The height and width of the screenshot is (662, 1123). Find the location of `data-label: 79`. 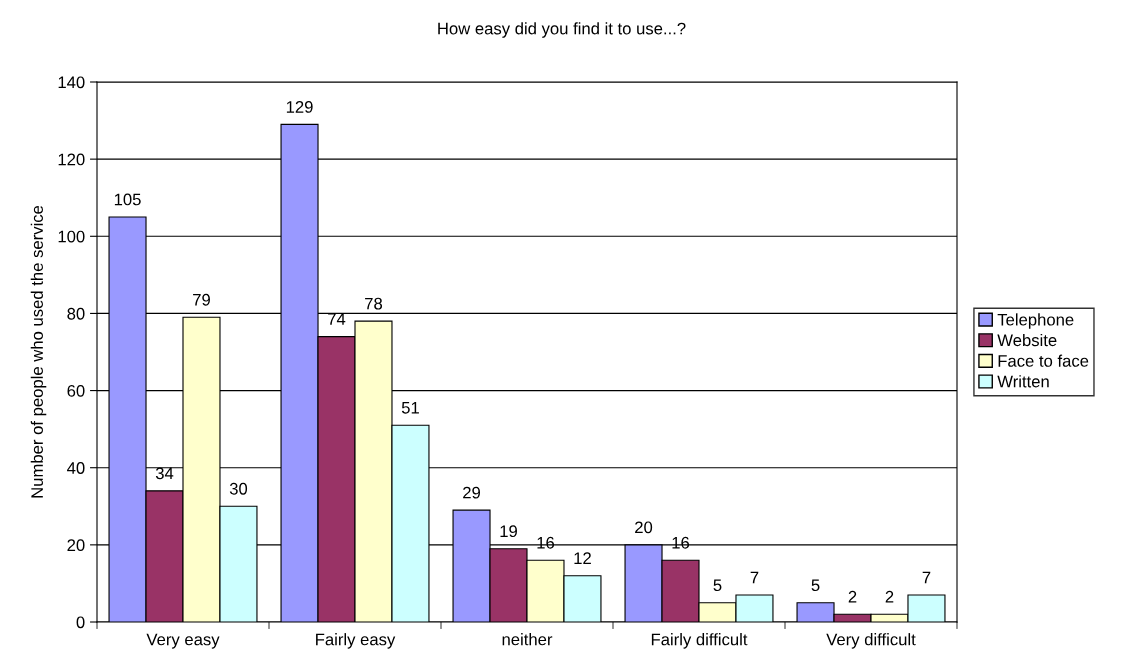

data-label: 79 is located at coordinates (201, 299).